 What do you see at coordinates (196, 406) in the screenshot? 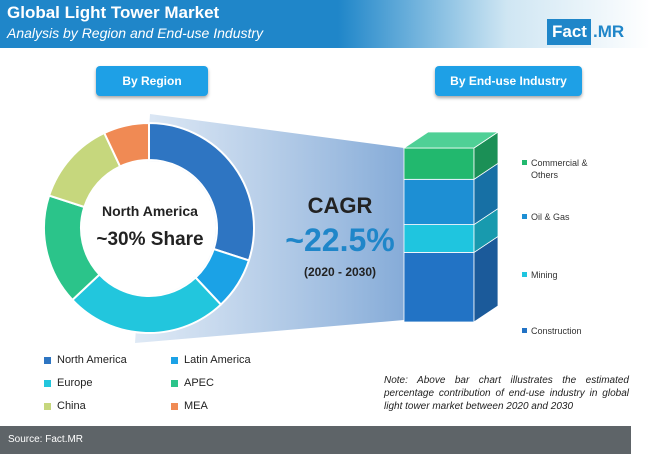
I see `legend-label: MEA` at bounding box center [196, 406].